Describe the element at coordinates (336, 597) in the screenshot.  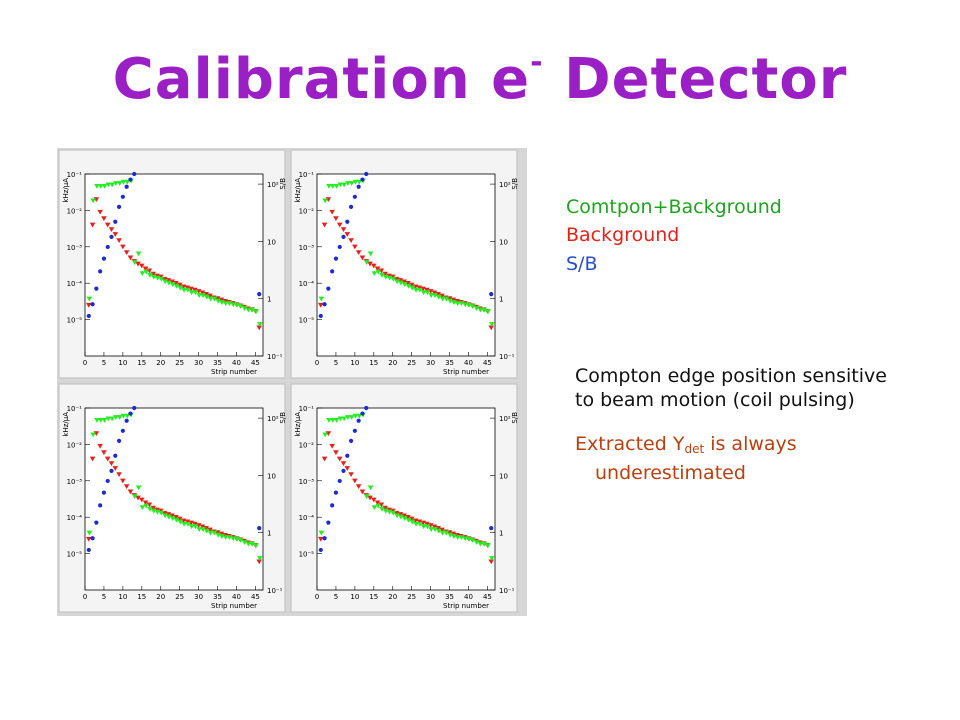
I see `x-tick-label: 5` at that location.